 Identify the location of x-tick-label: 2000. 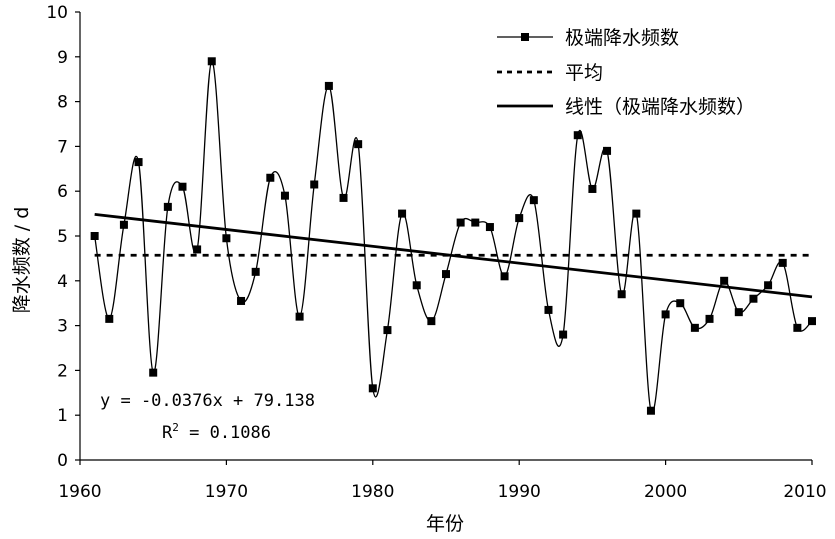
(665, 492).